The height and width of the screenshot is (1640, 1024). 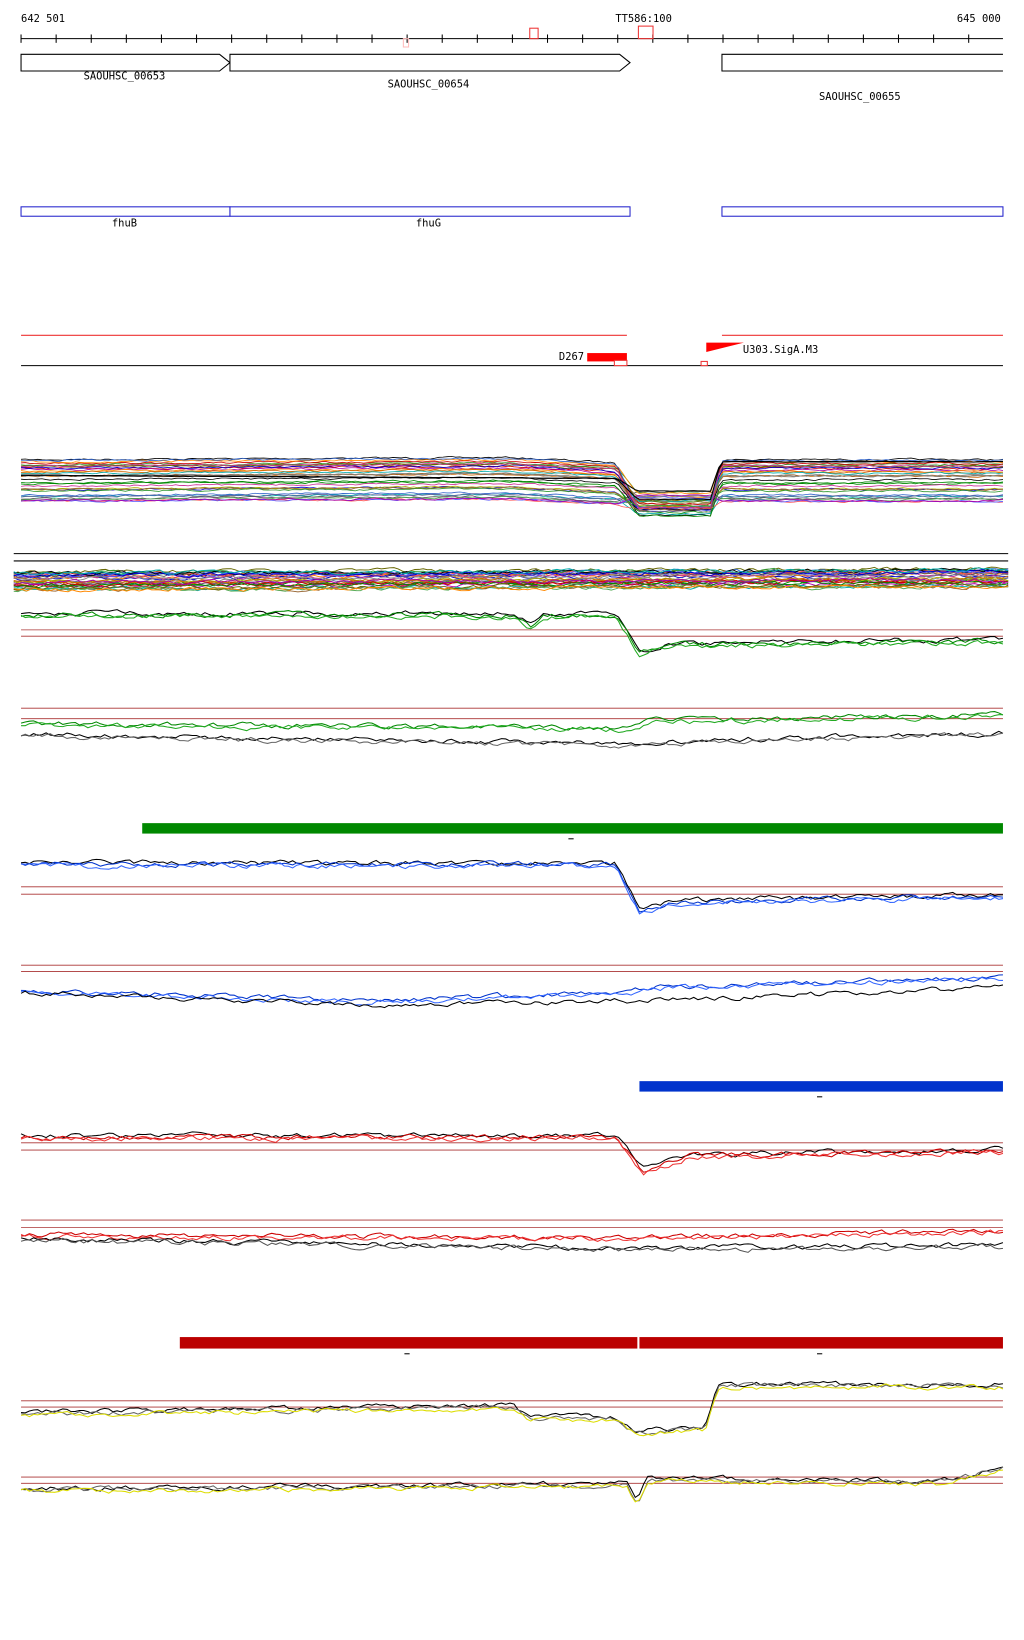 What do you see at coordinates (780, 350) in the screenshot?
I see `element-label: U303.SigA.M3` at bounding box center [780, 350].